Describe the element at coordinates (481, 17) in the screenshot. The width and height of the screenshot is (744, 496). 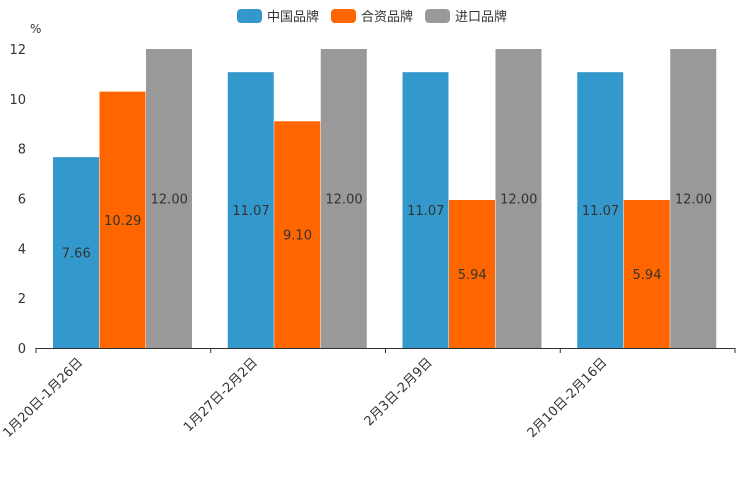
I see `legend-label-imported-brand: 进口品牌` at that location.